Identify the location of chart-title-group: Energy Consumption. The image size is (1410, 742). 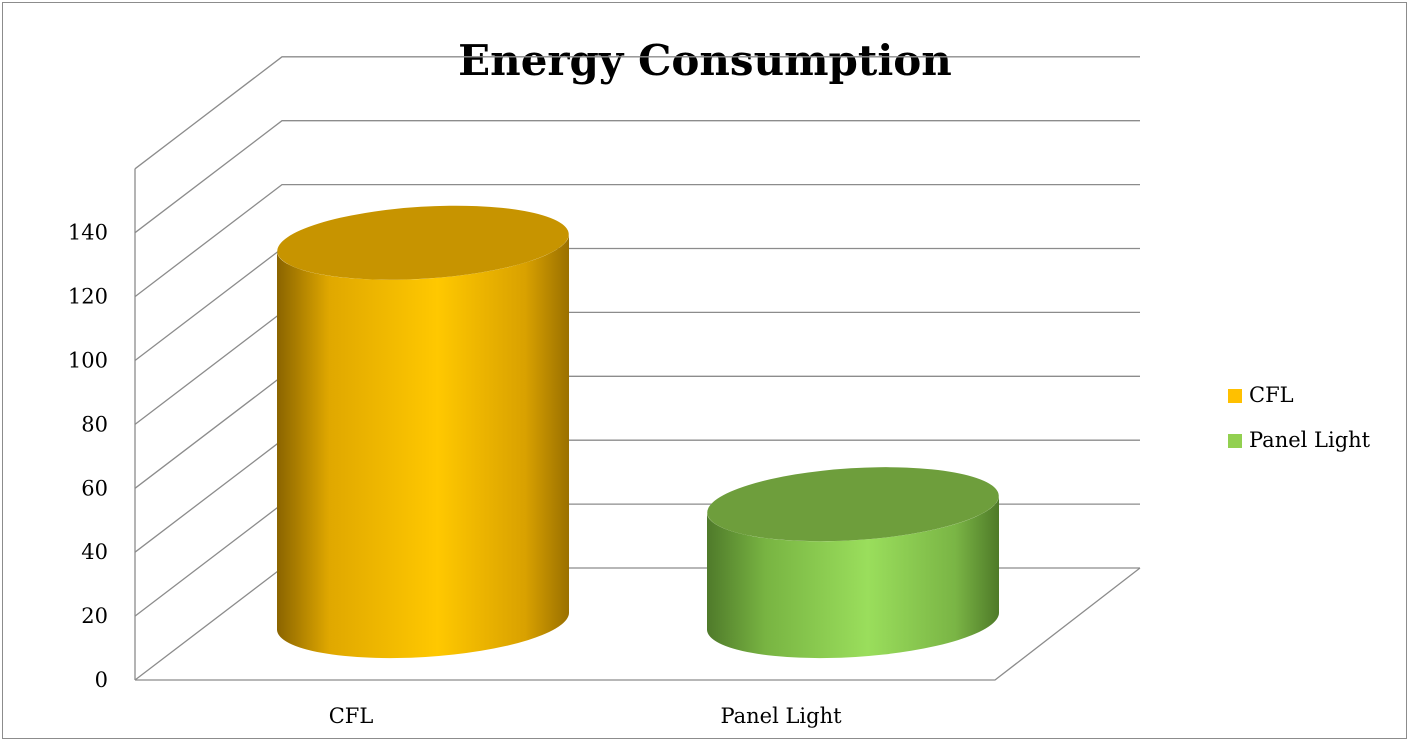
(705, 60).